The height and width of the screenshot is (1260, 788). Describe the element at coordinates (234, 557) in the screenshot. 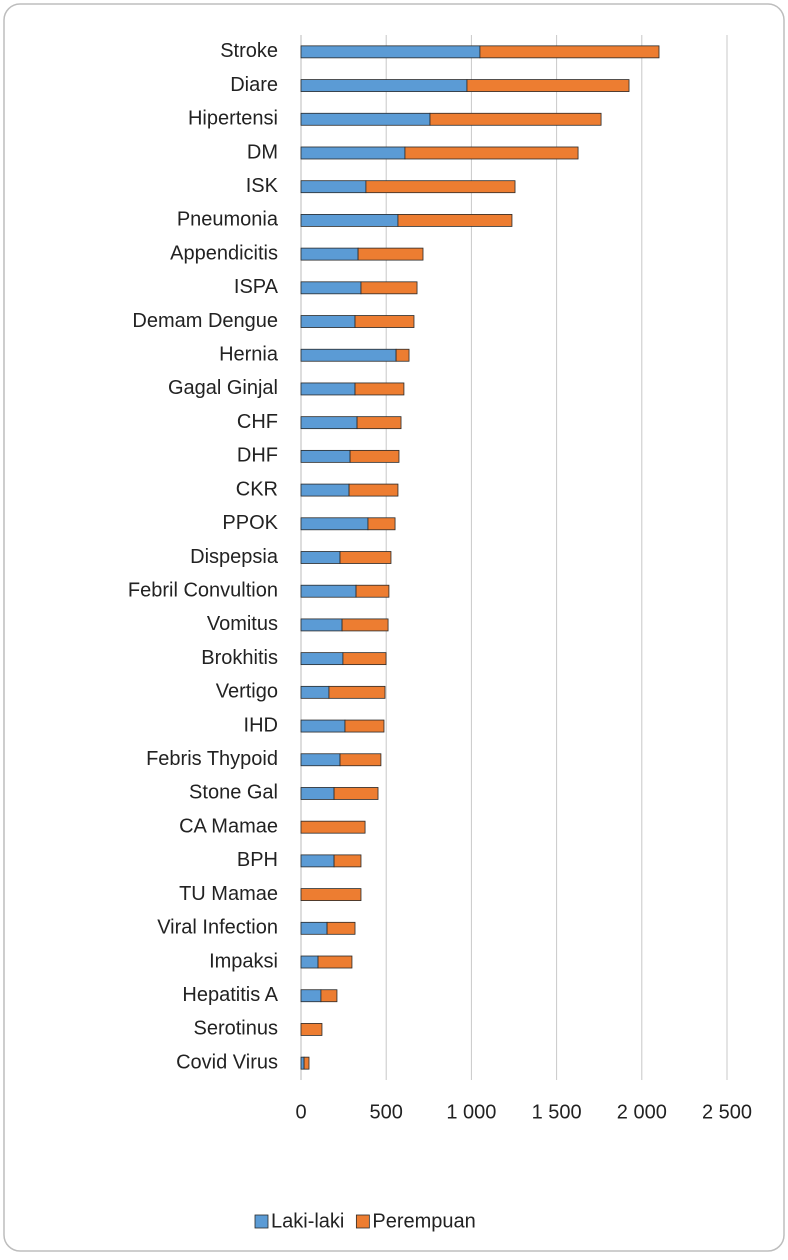

I see `y-tick-label: Dispepsia` at that location.